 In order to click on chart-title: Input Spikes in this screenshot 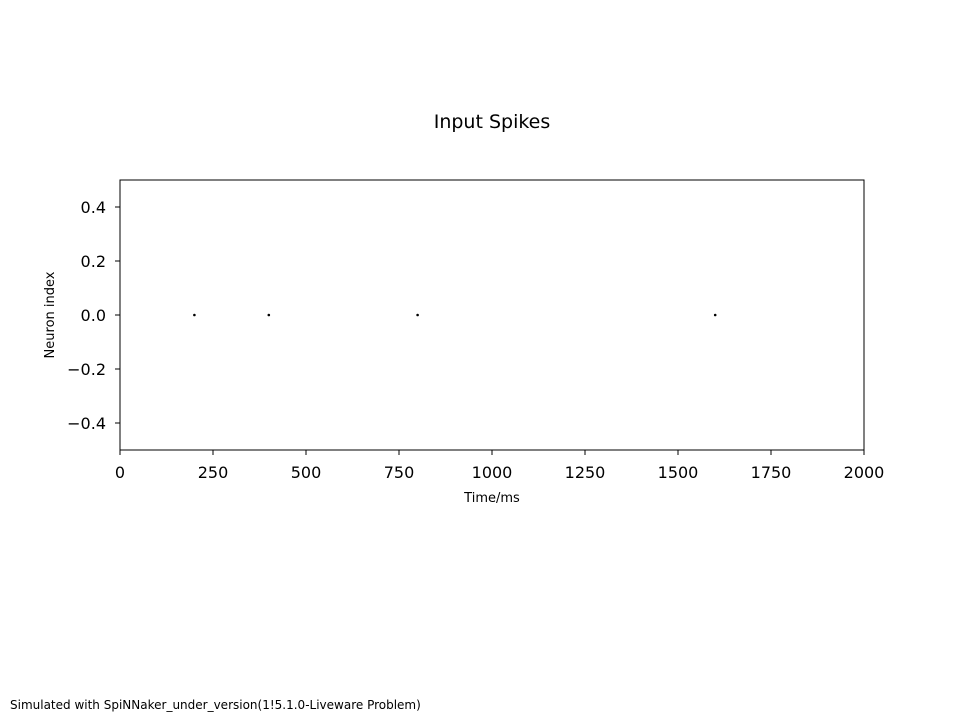, I will do `click(492, 122)`.